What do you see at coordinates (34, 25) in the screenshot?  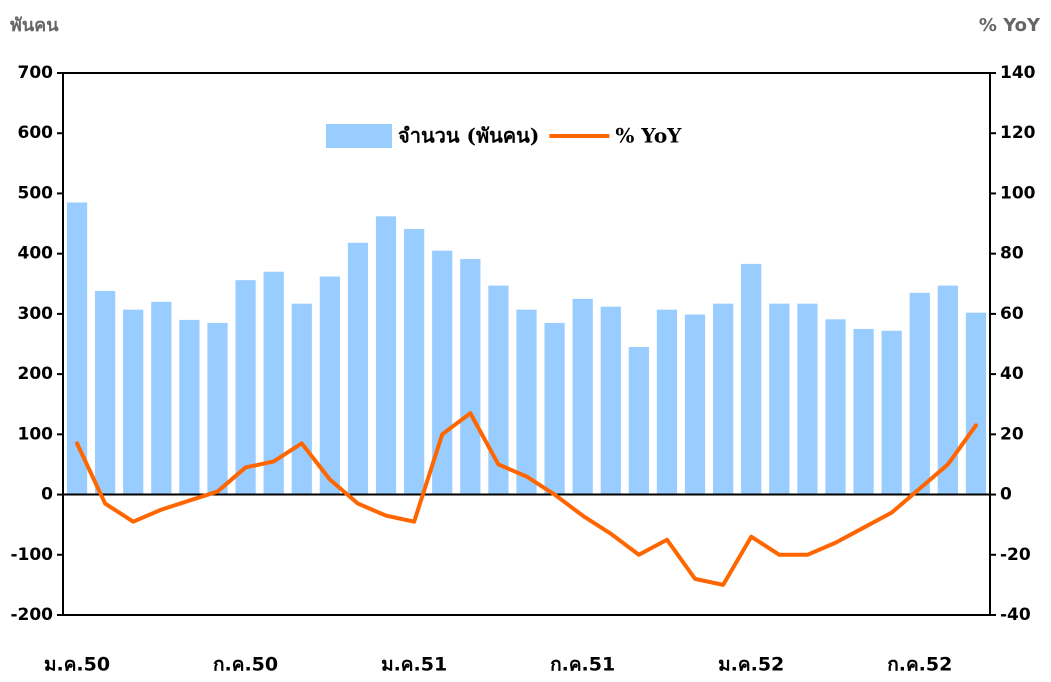 I see `y-axis-title: พันคน` at bounding box center [34, 25].